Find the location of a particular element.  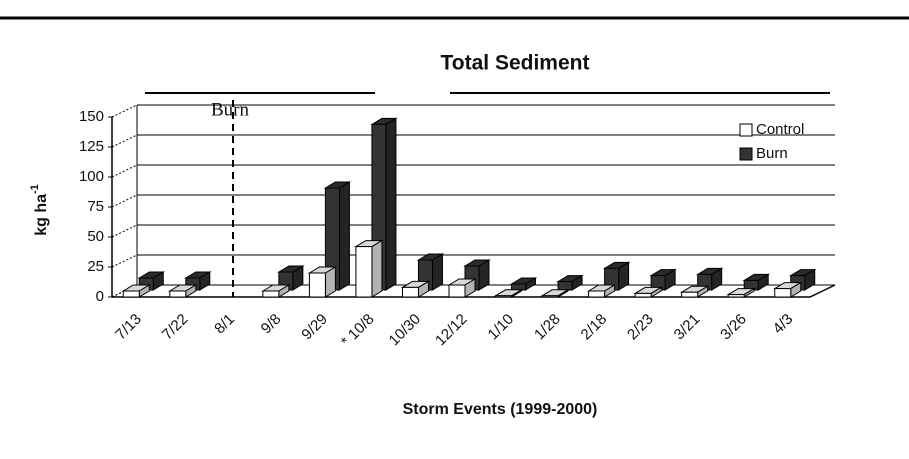

x-tick-label: 7/13 is located at coordinates (128, 327).